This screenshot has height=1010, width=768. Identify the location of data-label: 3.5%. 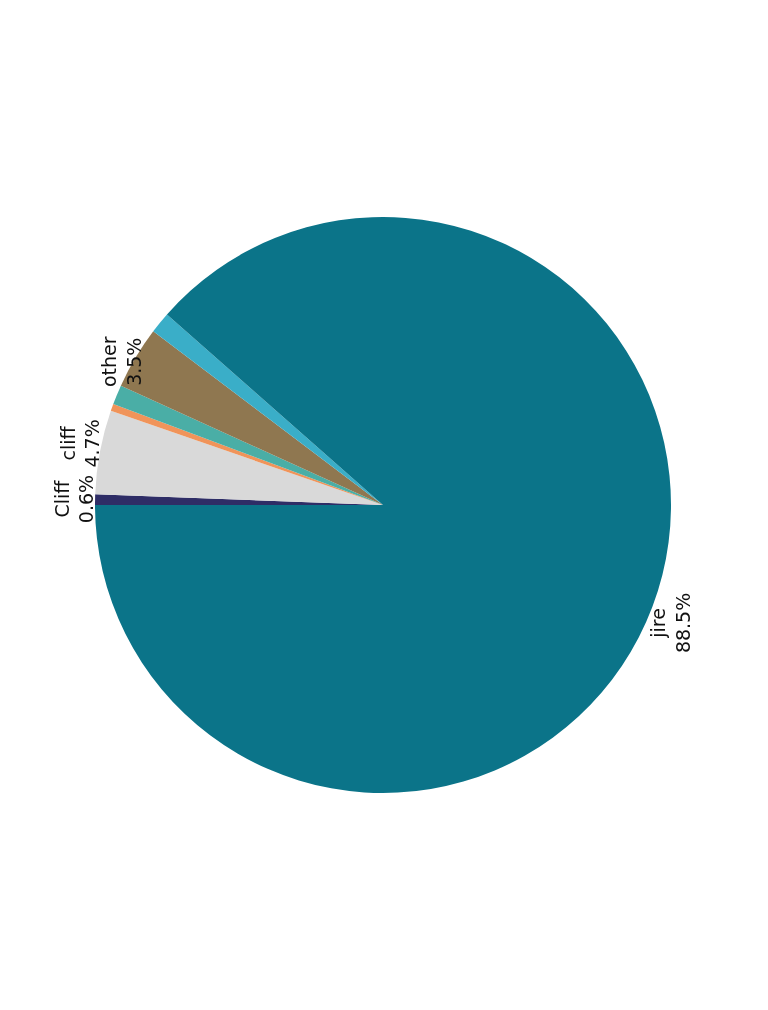
(133, 361).